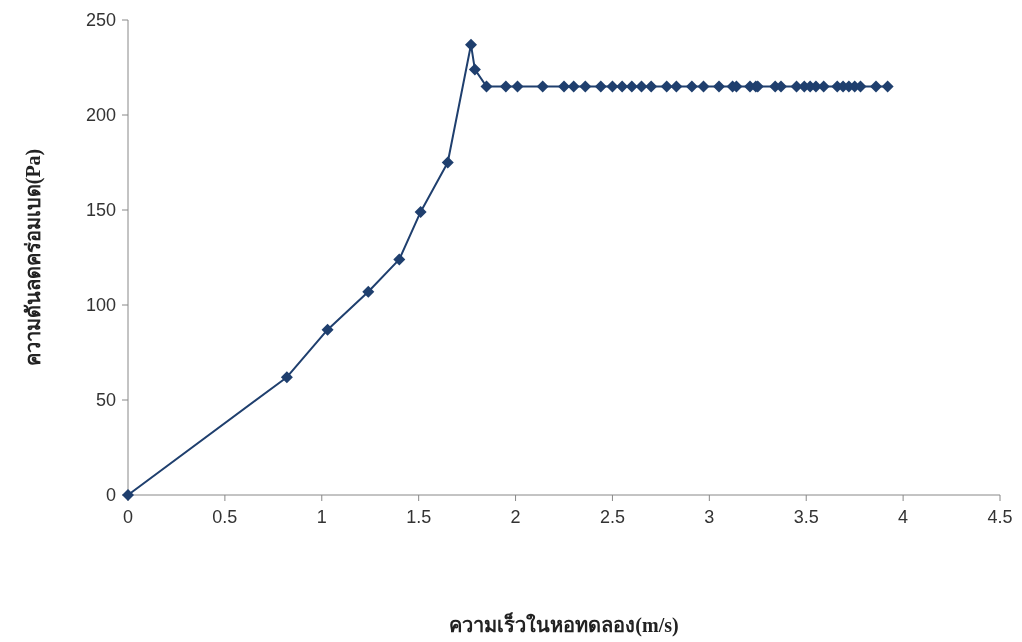 The height and width of the screenshot is (642, 1022). What do you see at coordinates (564, 624) in the screenshot?
I see `x-axis-title: ความเร็วในหอทดลอง(m/s)` at bounding box center [564, 624].